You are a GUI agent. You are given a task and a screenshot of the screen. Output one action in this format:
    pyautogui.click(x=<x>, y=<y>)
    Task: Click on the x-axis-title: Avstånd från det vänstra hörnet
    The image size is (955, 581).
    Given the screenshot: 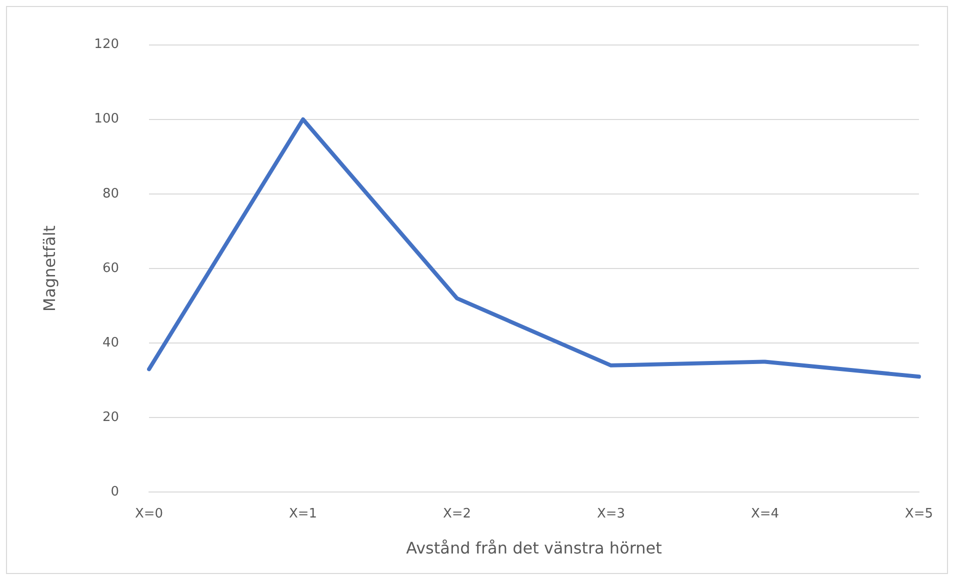 What is the action you would take?
    pyautogui.click(x=534, y=548)
    